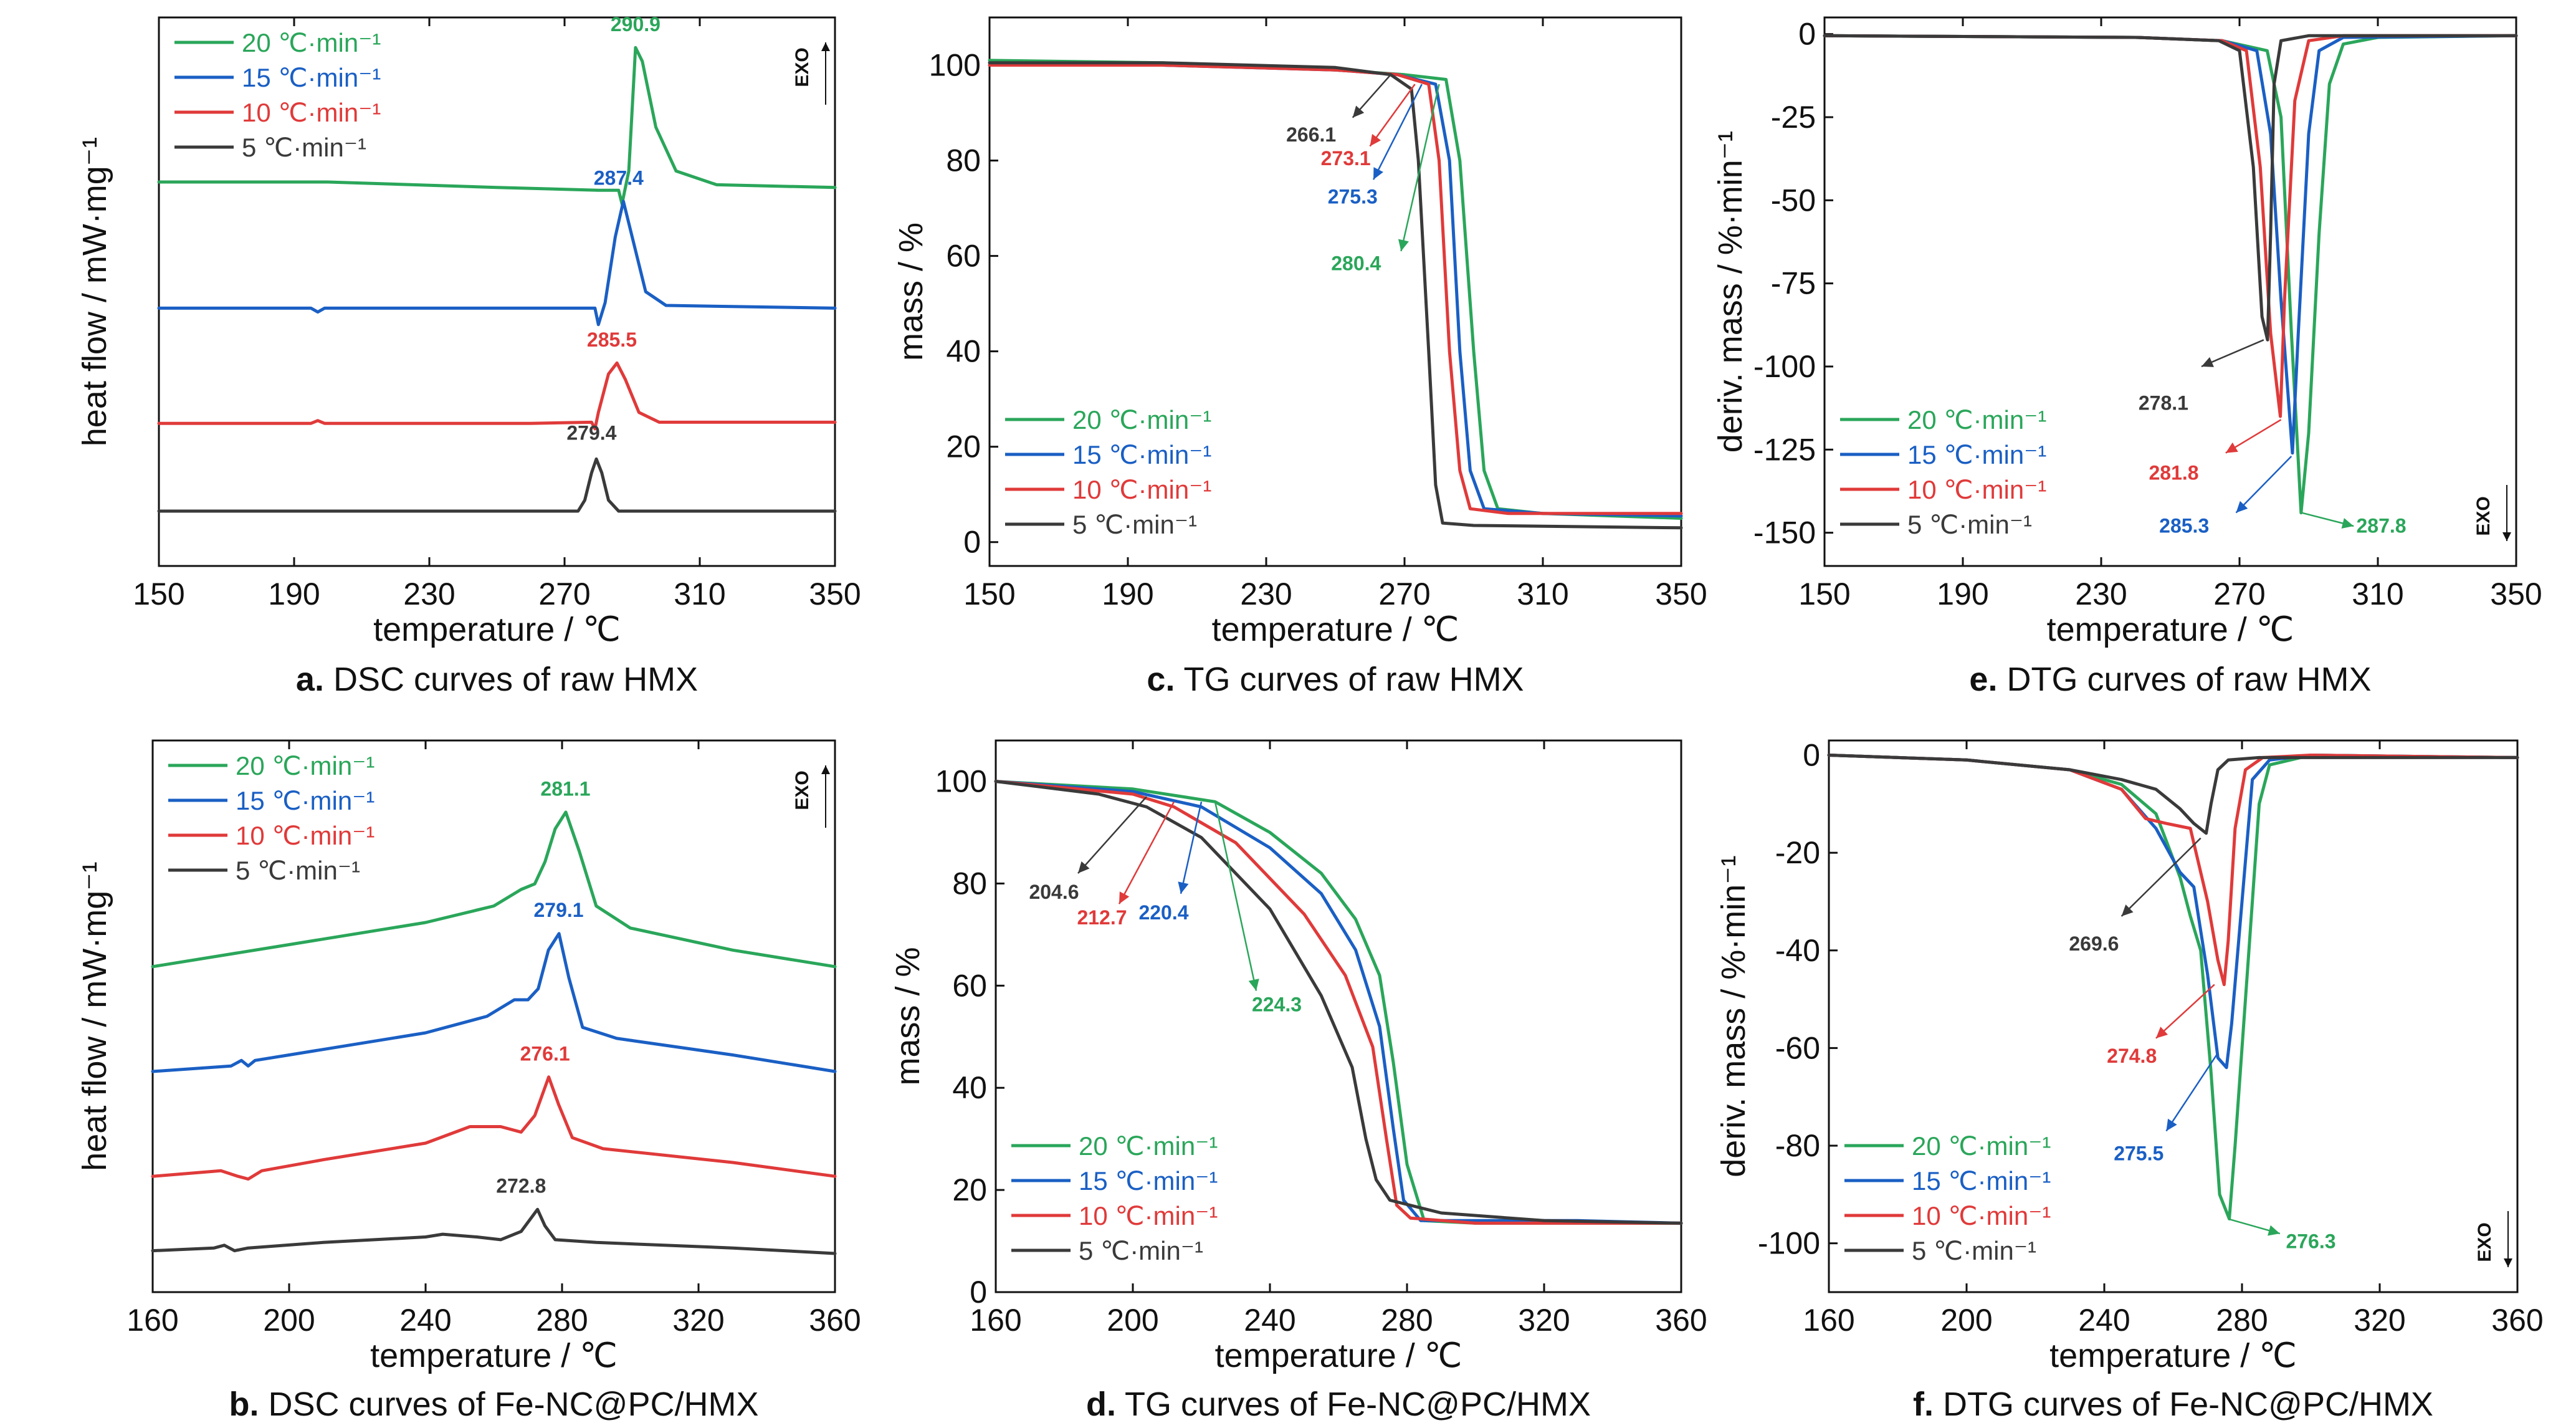  I want to click on y-tick-label: -125, so click(1785, 449).